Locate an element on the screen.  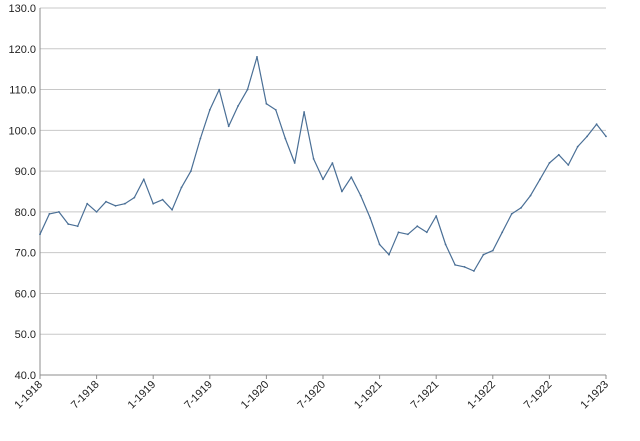
x-tick-label: 7-1919 is located at coordinates (198, 395).